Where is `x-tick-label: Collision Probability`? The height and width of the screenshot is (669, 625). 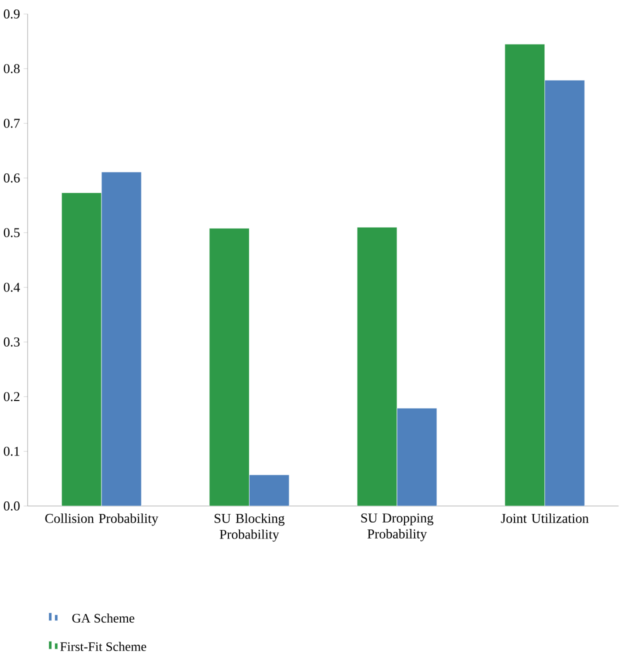 x-tick-label: Collision Probability is located at coordinates (101, 520).